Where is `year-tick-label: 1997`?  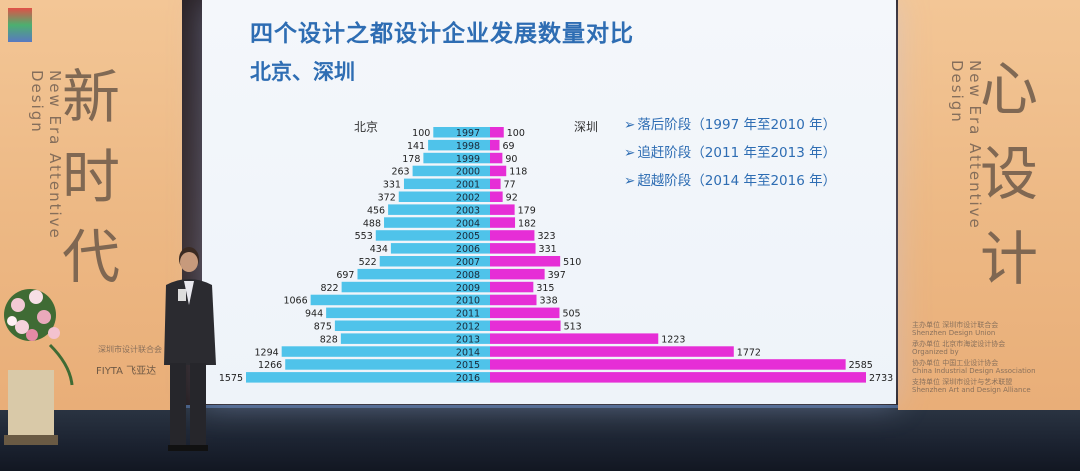
year-tick-label: 1997 is located at coordinates (468, 133).